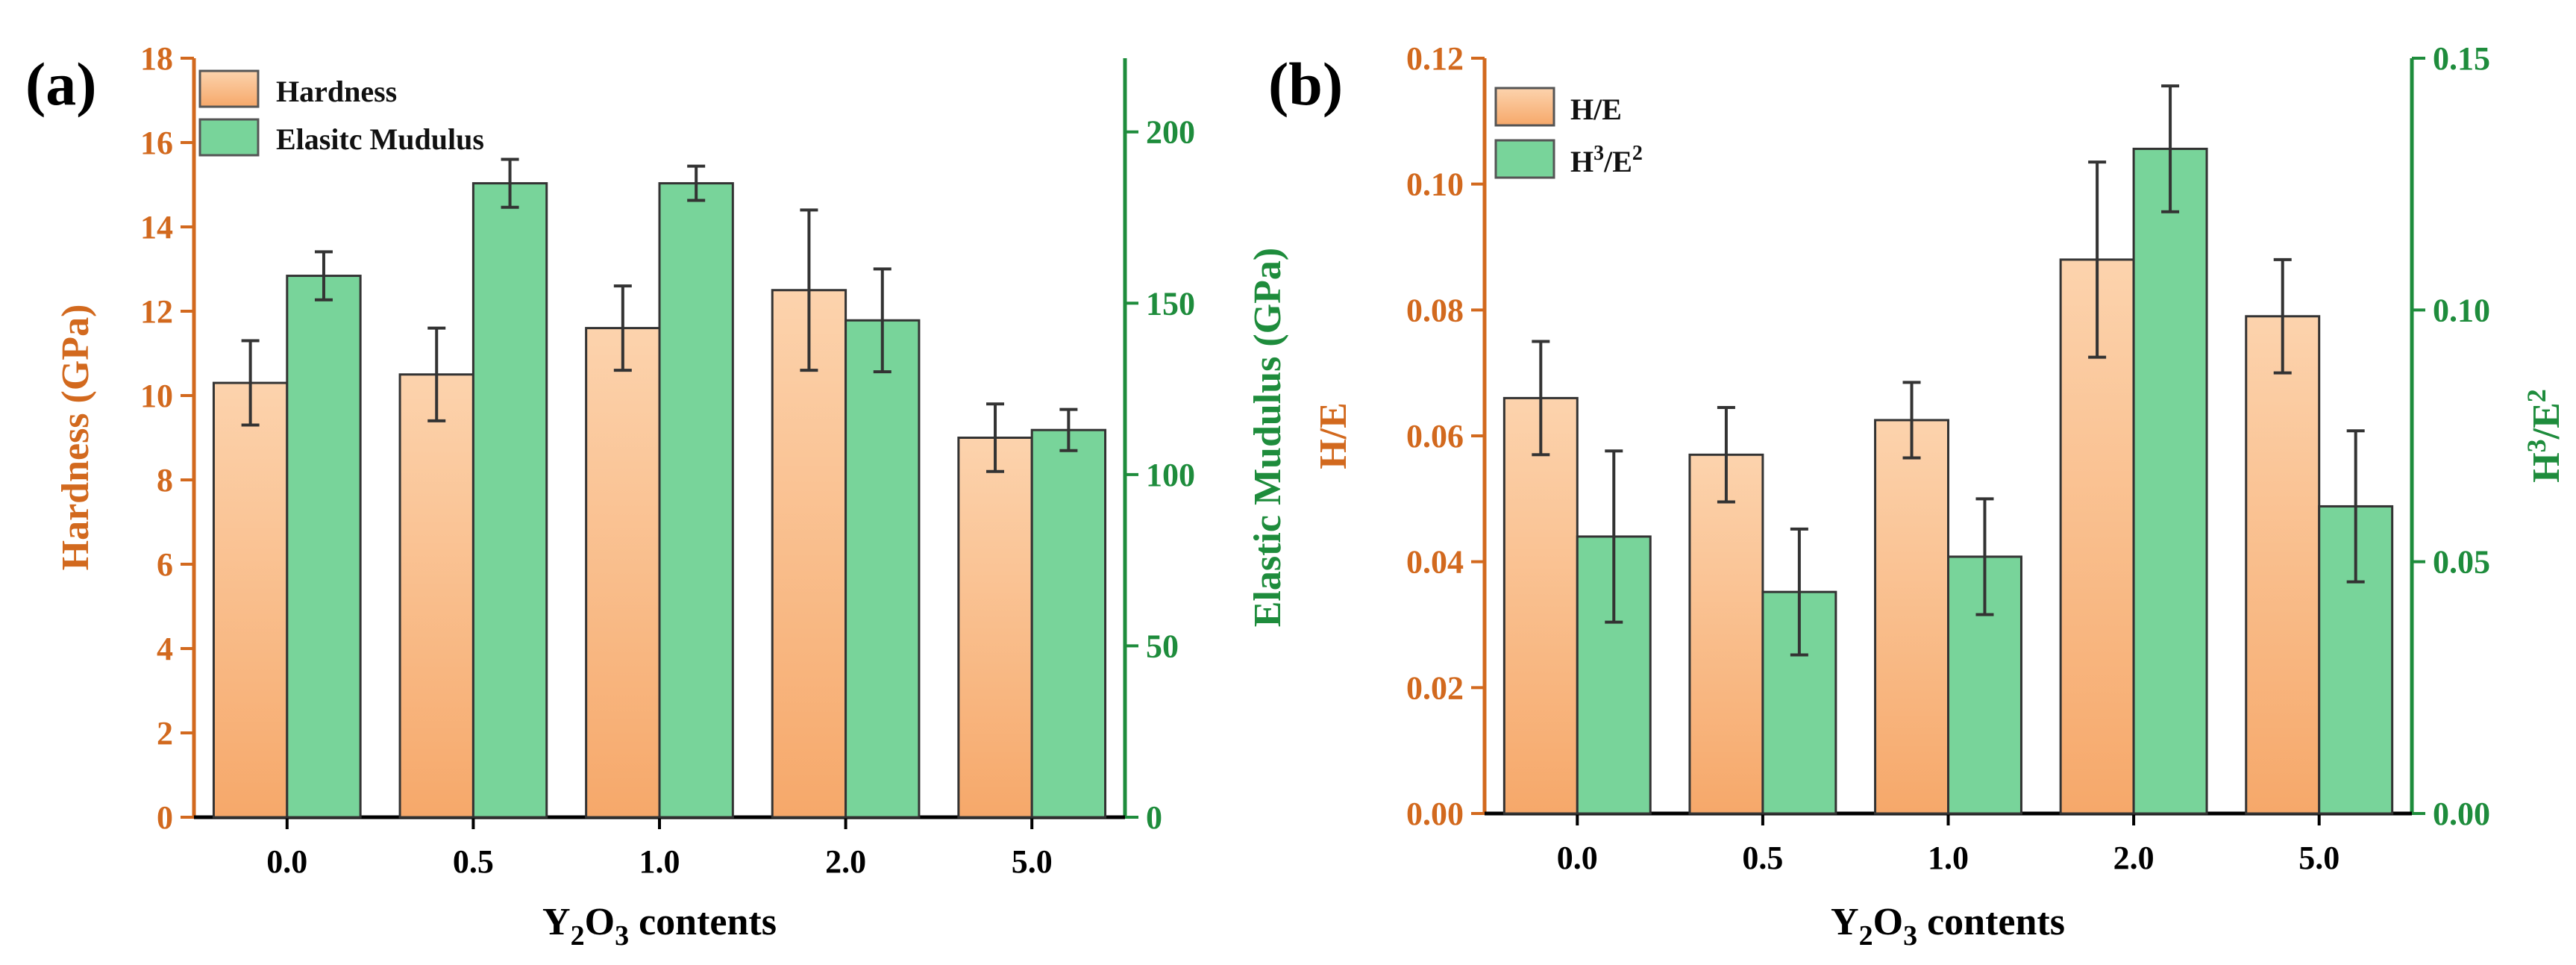  I want to click on left-tick-label: 0.08, so click(1435, 310).